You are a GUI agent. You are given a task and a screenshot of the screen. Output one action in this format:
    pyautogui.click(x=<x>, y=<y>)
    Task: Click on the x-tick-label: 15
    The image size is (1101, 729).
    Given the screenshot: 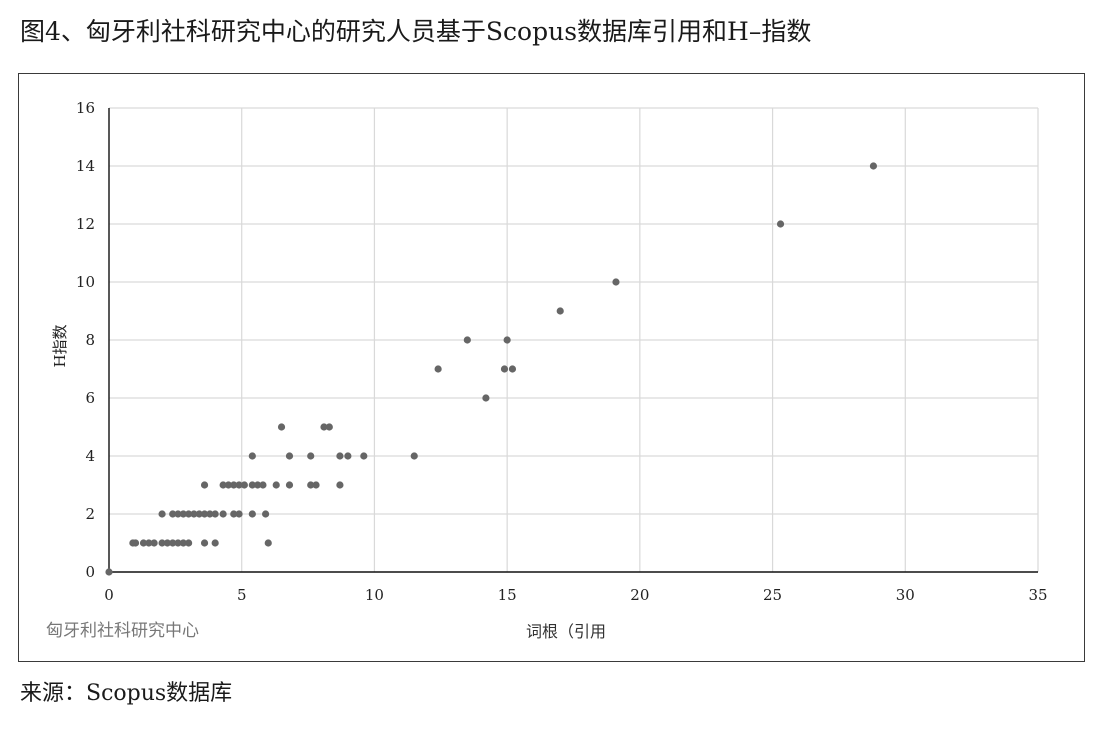 What is the action you would take?
    pyautogui.click(x=507, y=595)
    